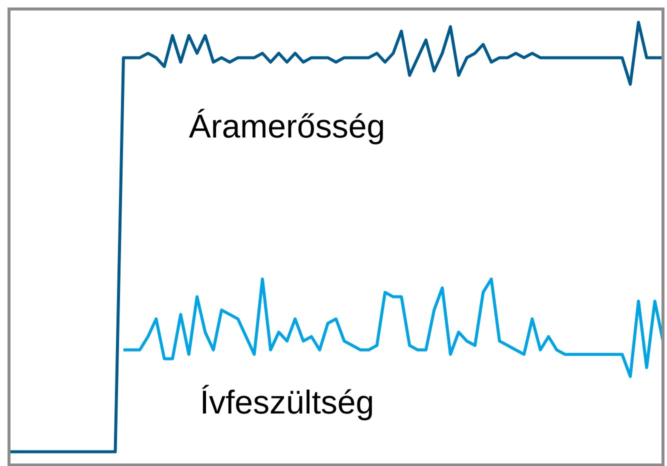  I want to click on series-label: Ívfeszültség, so click(287, 401).